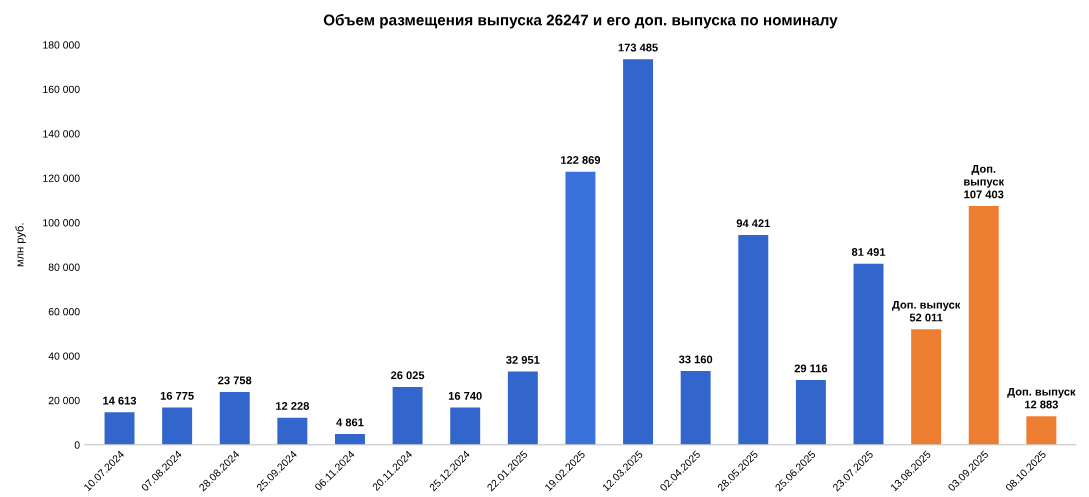 This screenshot has width=1089, height=497. What do you see at coordinates (64, 356) in the screenshot?
I see `y-tick-label: 40 000` at bounding box center [64, 356].